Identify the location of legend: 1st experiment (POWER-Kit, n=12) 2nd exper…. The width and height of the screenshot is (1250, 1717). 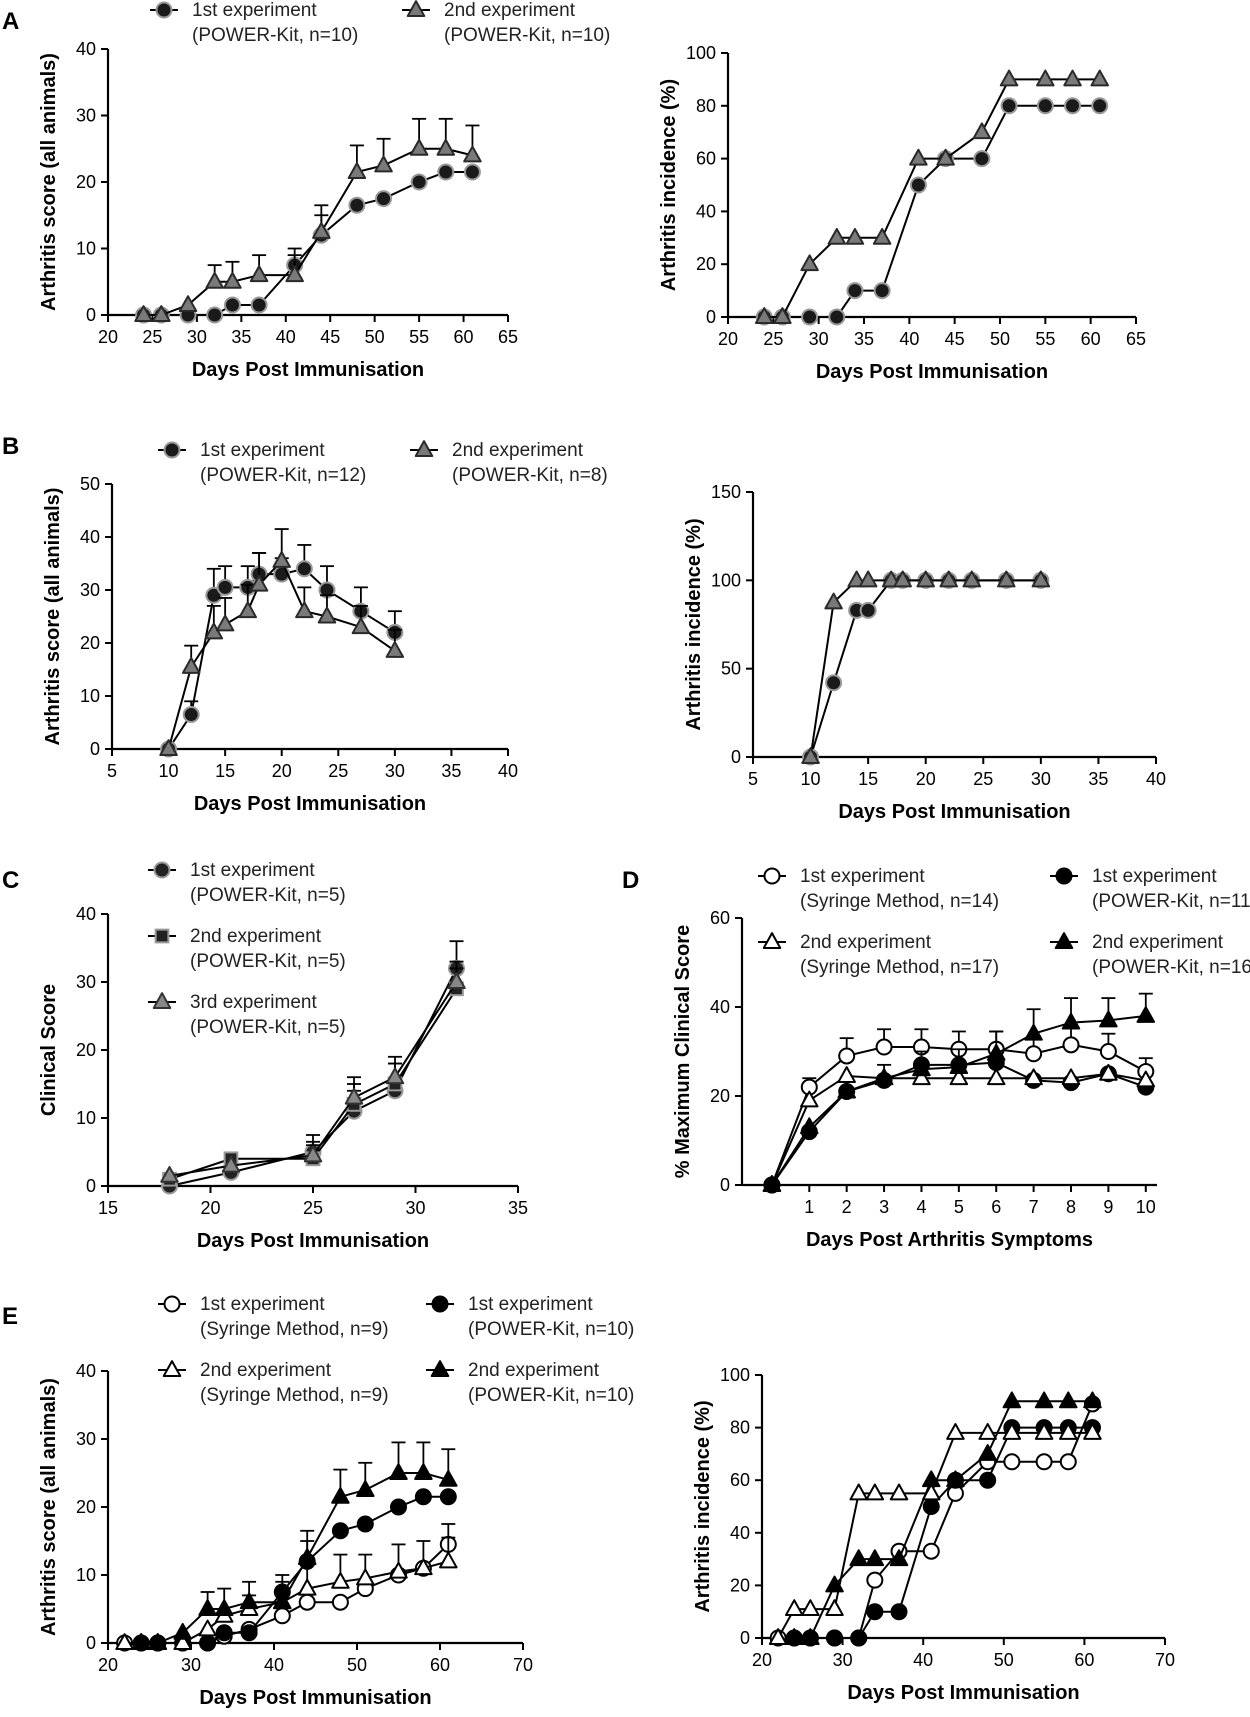
(383, 463).